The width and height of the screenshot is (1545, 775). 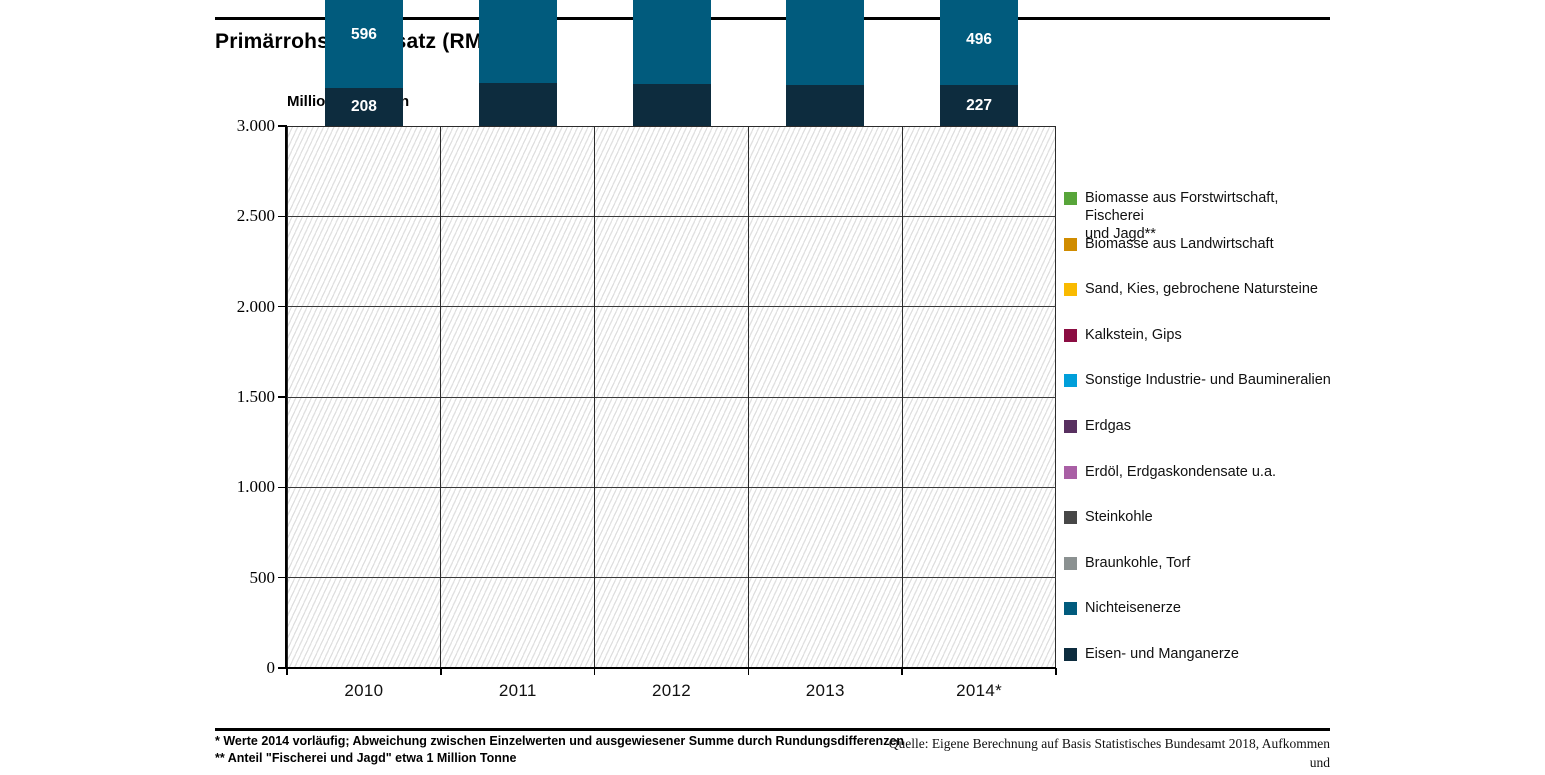 I want to click on y-axis-line, so click(x=286, y=397).